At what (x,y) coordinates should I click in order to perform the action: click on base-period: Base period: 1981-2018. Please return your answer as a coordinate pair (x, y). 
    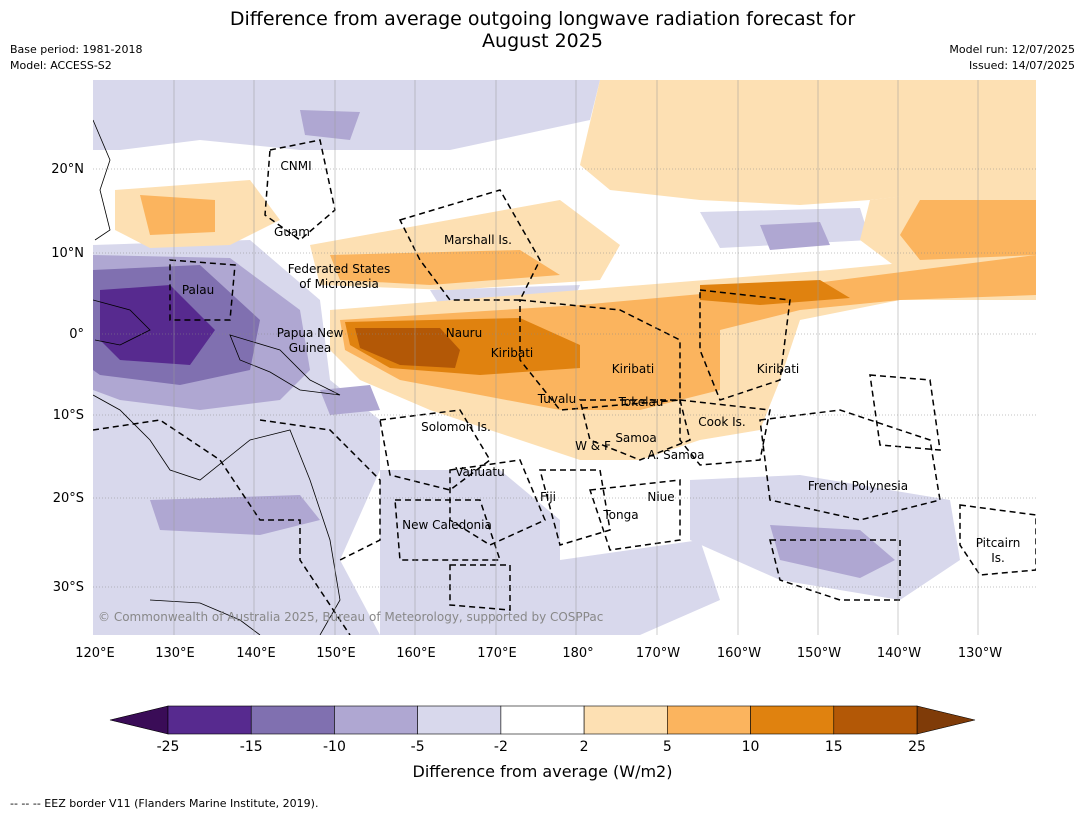
    Looking at the image, I should click on (76, 49).